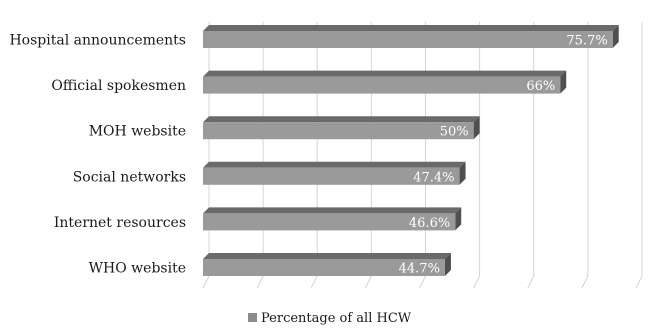 The height and width of the screenshot is (331, 653). What do you see at coordinates (419, 269) in the screenshot?
I see `data-label: 44.7%` at bounding box center [419, 269].